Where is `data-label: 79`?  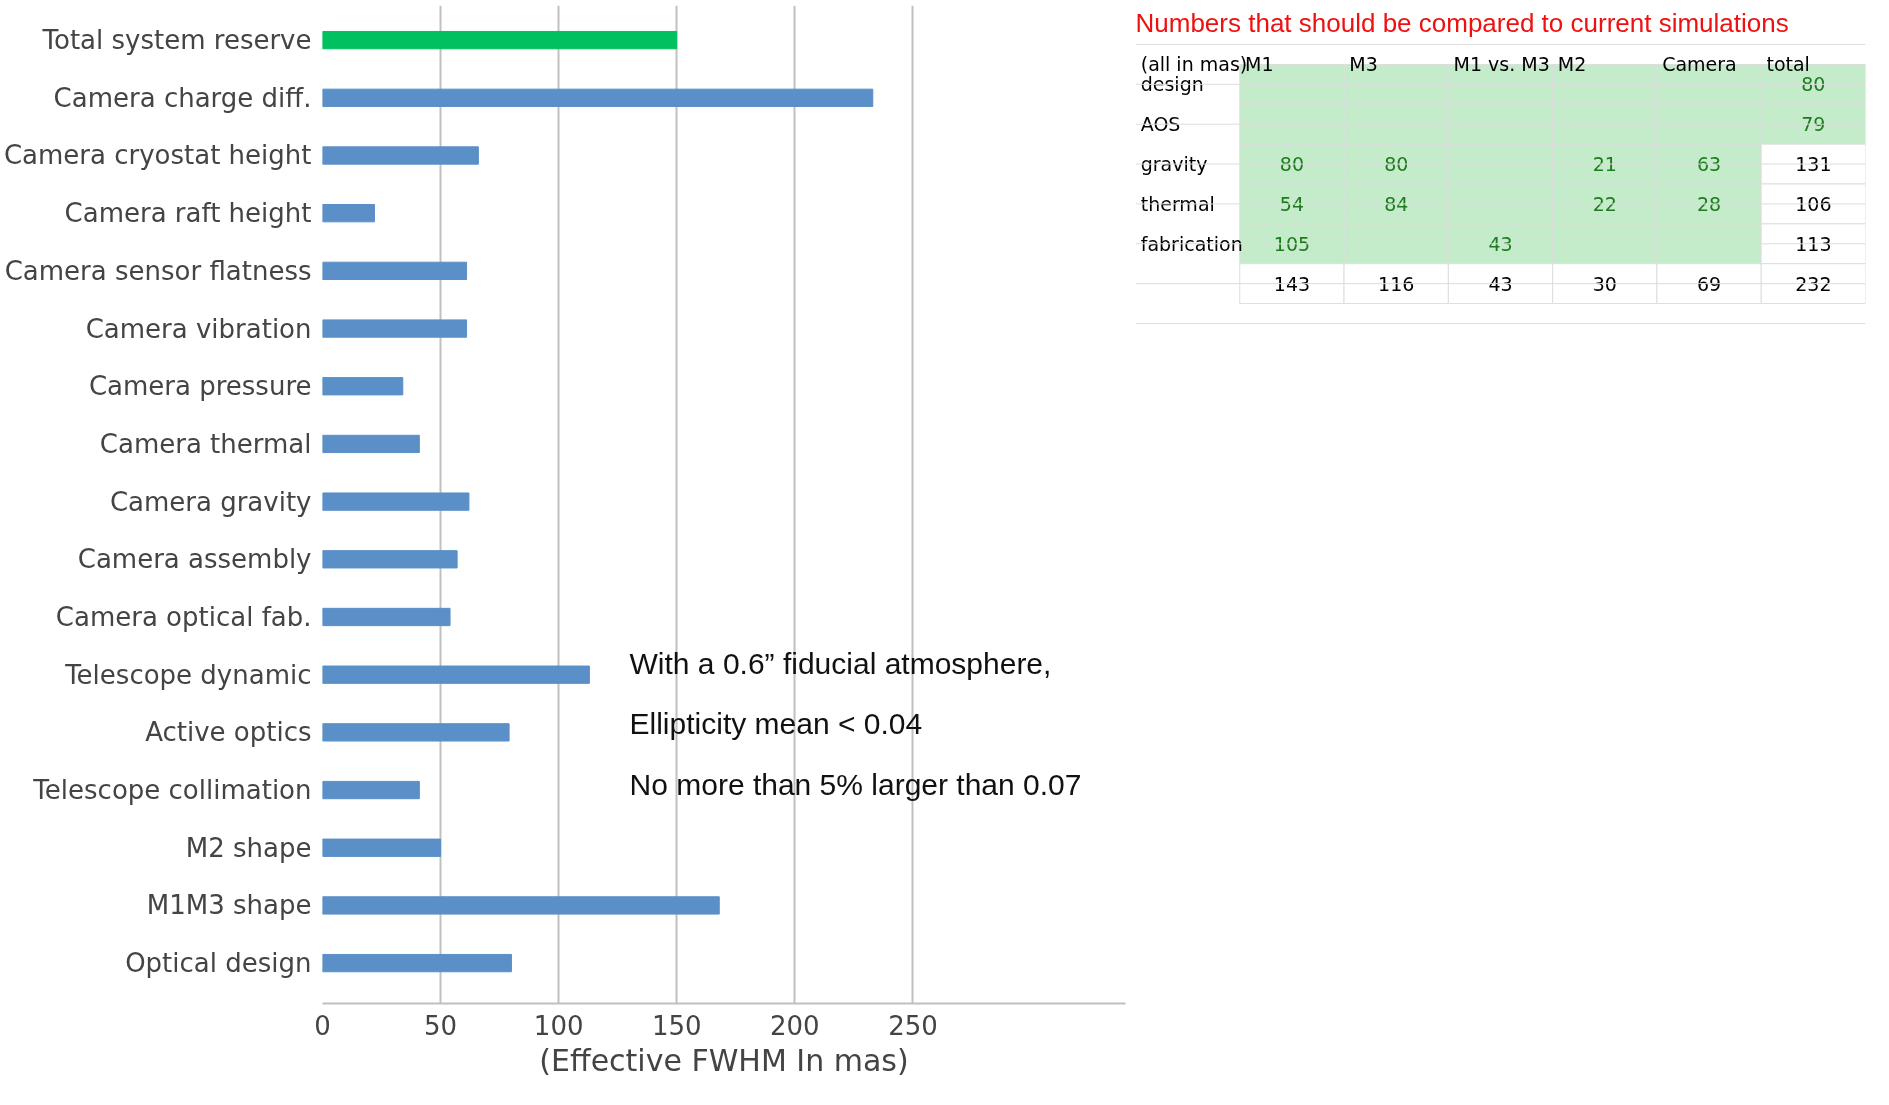
data-label: 79 is located at coordinates (1813, 124).